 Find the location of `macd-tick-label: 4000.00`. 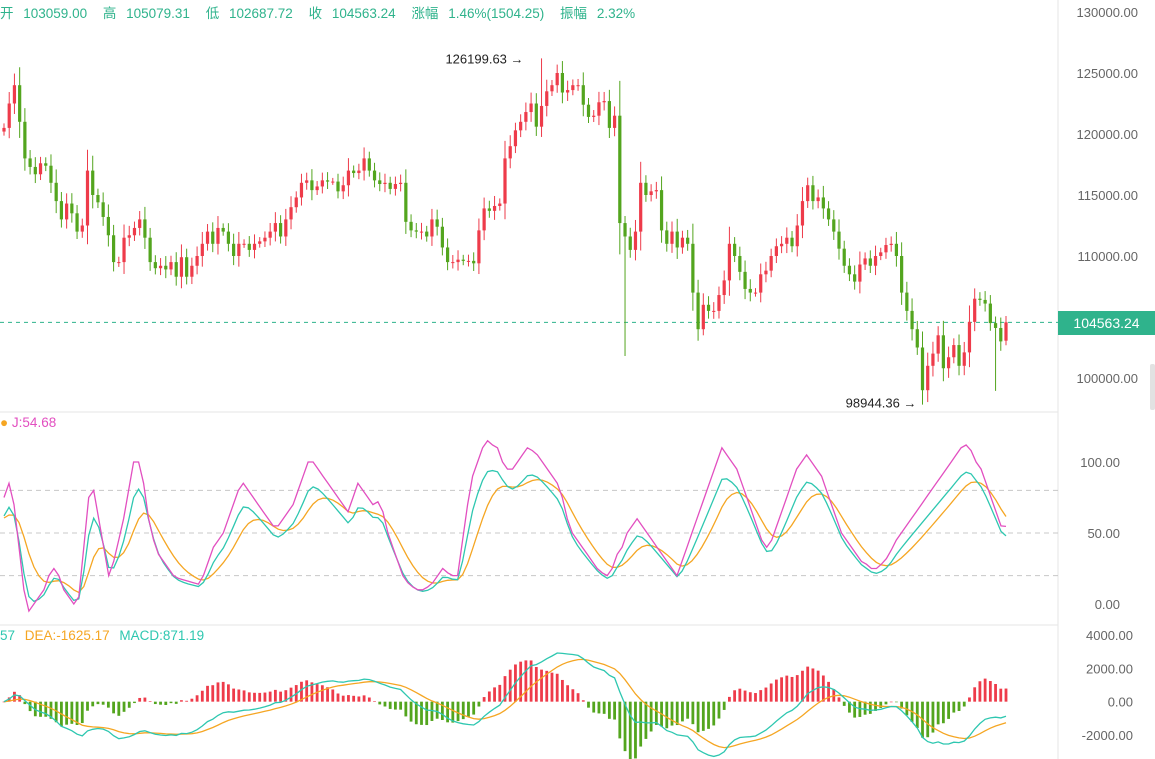

macd-tick-label: 4000.00 is located at coordinates (1109, 635).